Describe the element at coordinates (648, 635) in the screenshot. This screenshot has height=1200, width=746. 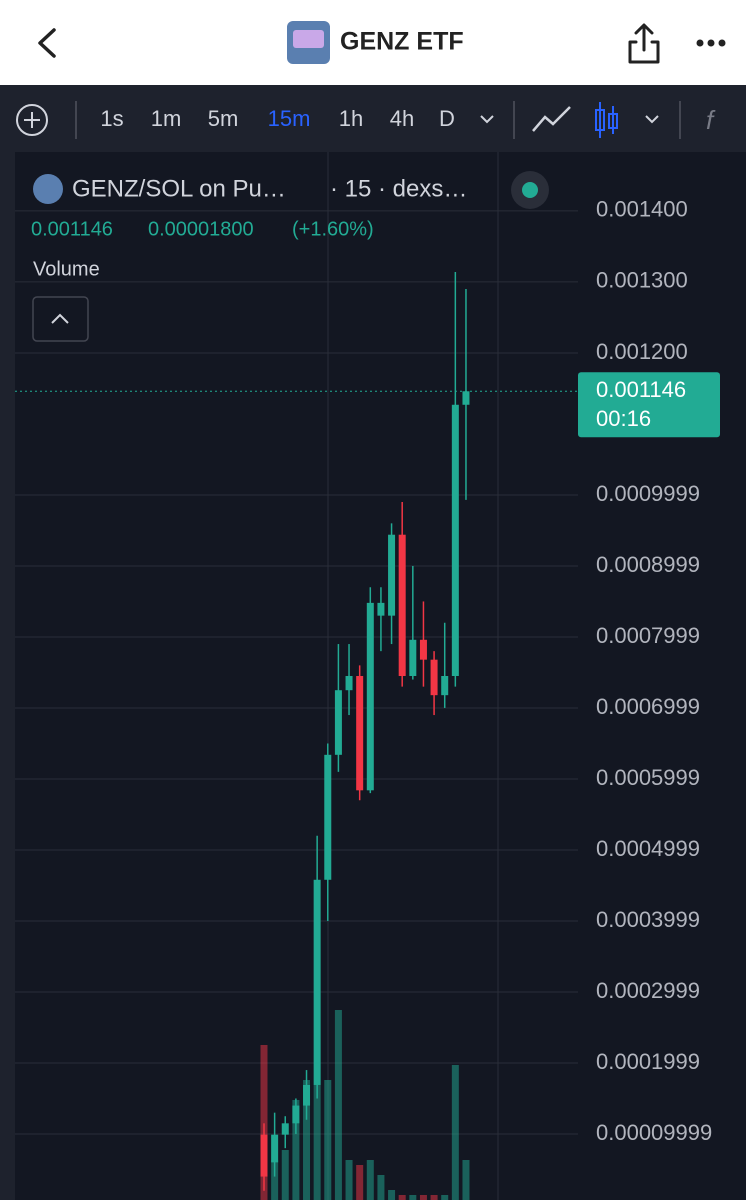
I see `y-tick-label: 0.0007999` at that location.